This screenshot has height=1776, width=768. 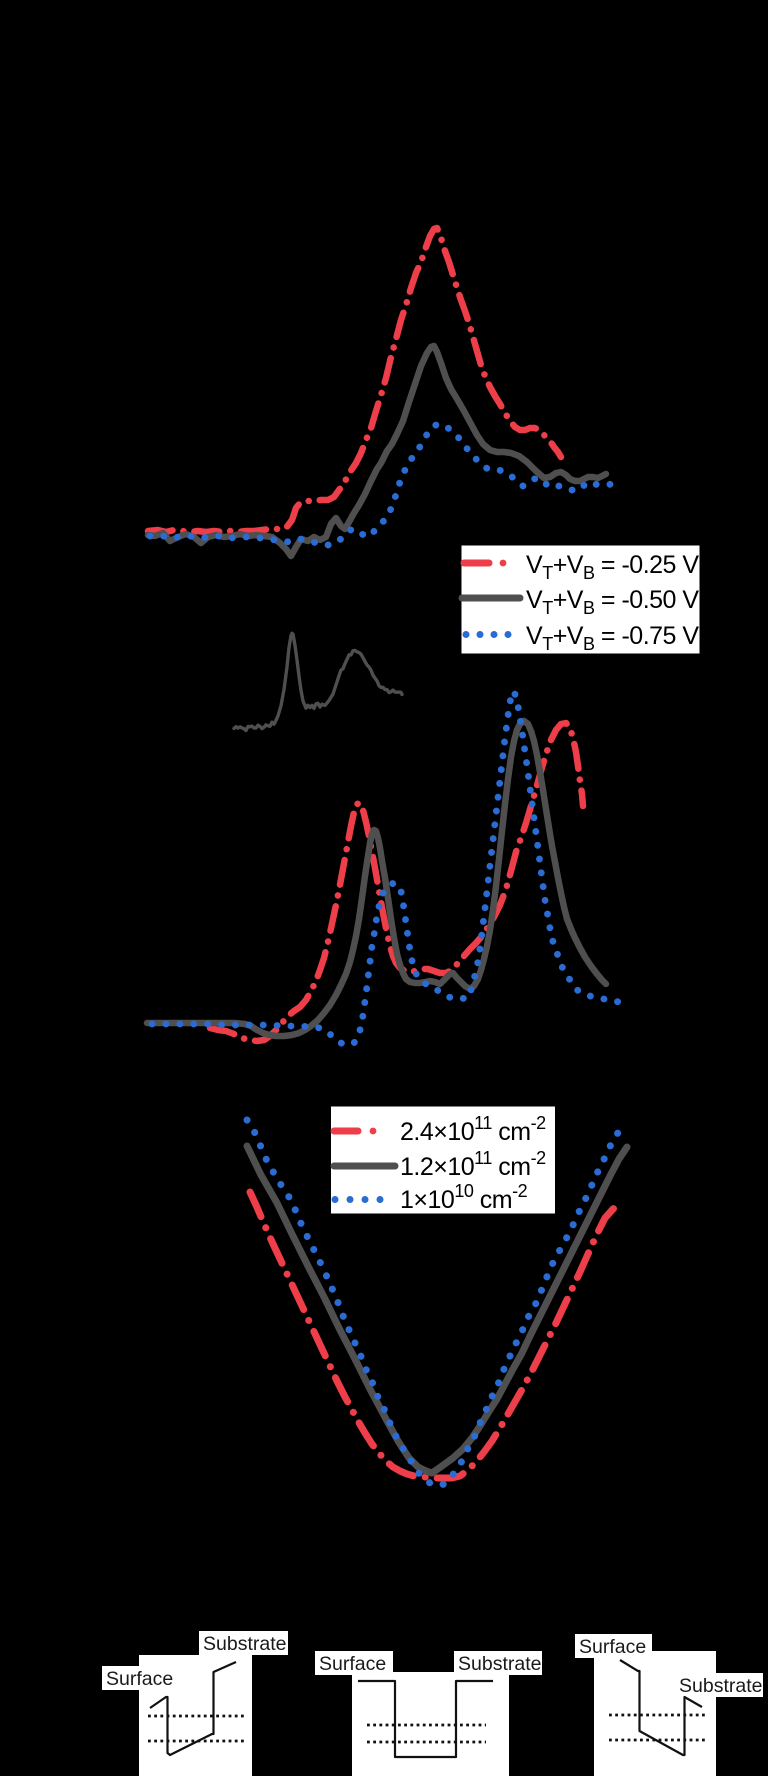 I want to click on svg-text: 2.4×1011 cm-2, so click(x=473, y=1129).